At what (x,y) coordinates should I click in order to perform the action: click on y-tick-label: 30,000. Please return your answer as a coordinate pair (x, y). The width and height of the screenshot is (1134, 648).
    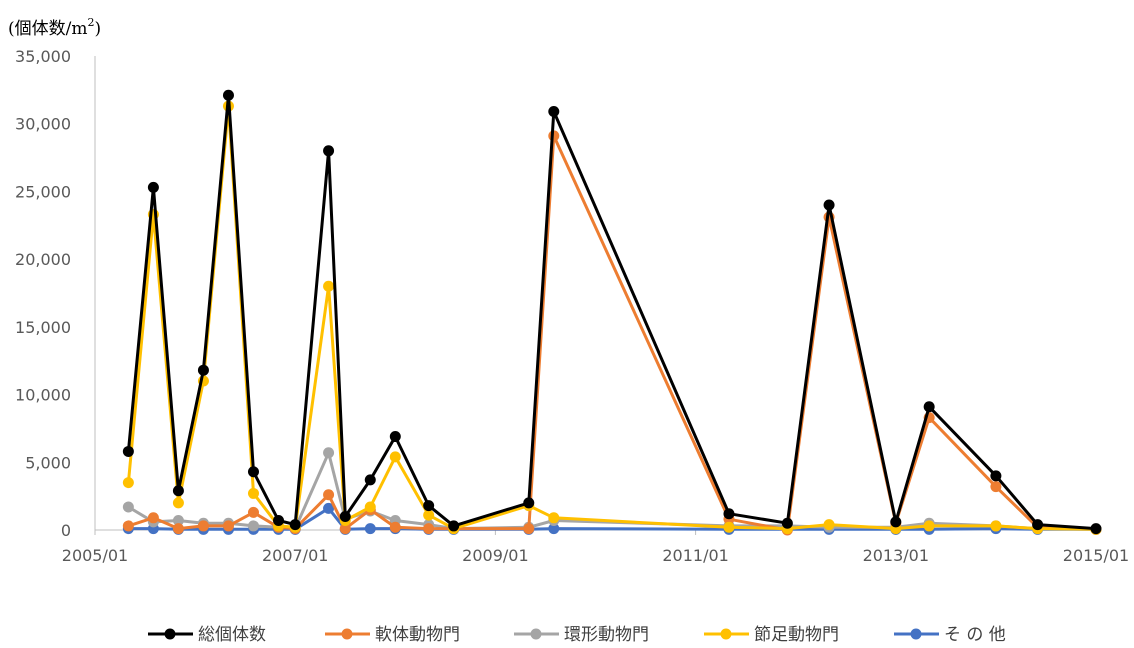
    Looking at the image, I should click on (43, 124).